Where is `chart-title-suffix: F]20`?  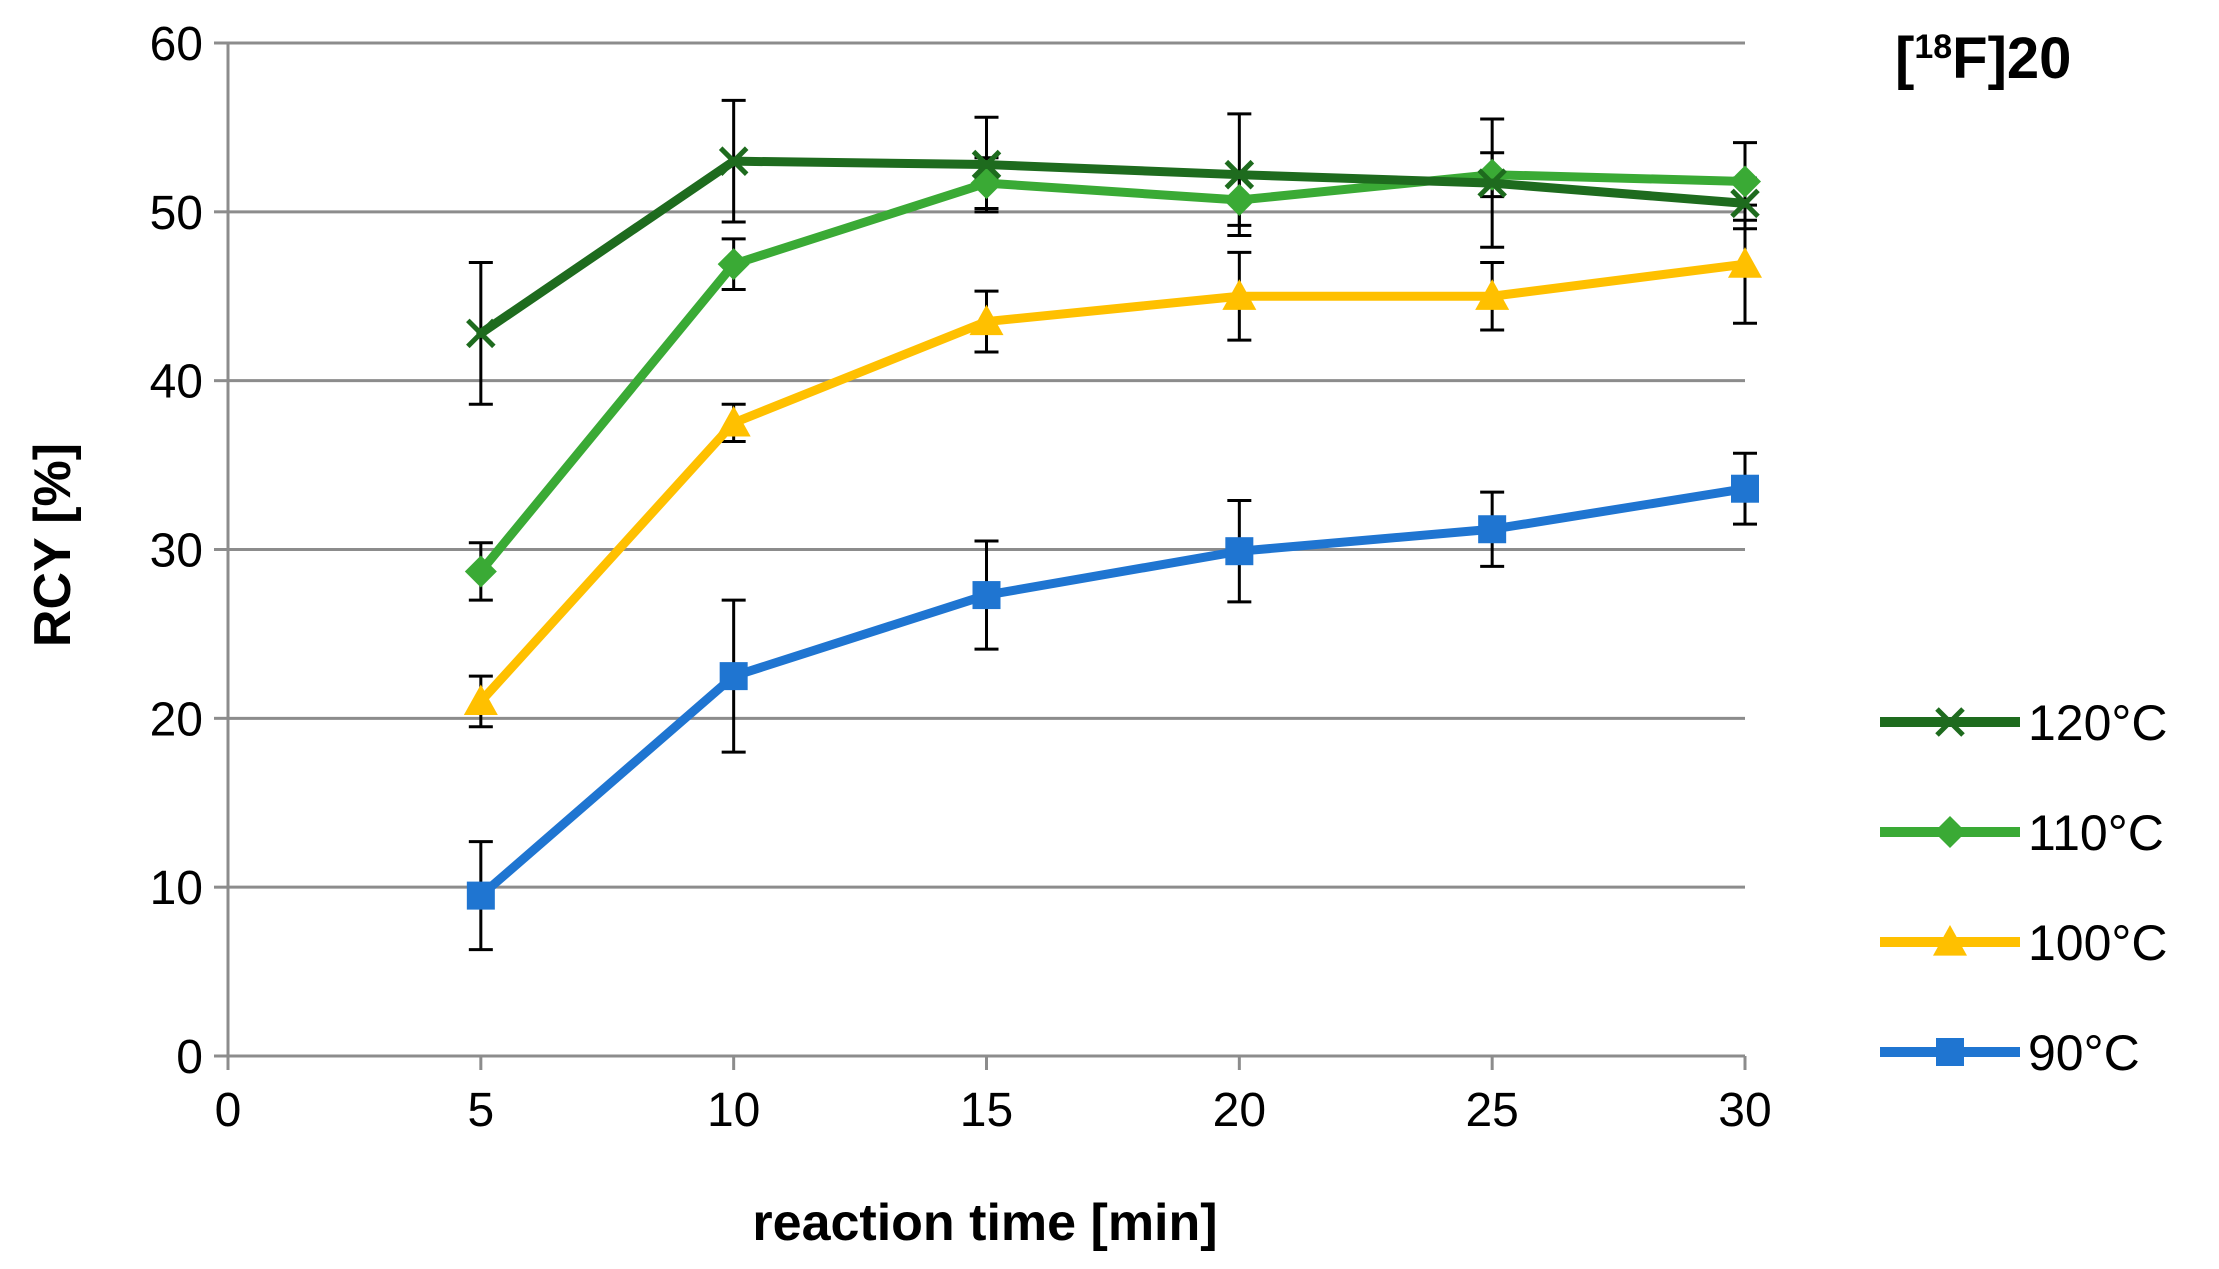 chart-title-suffix: F]20 is located at coordinates (2011, 58).